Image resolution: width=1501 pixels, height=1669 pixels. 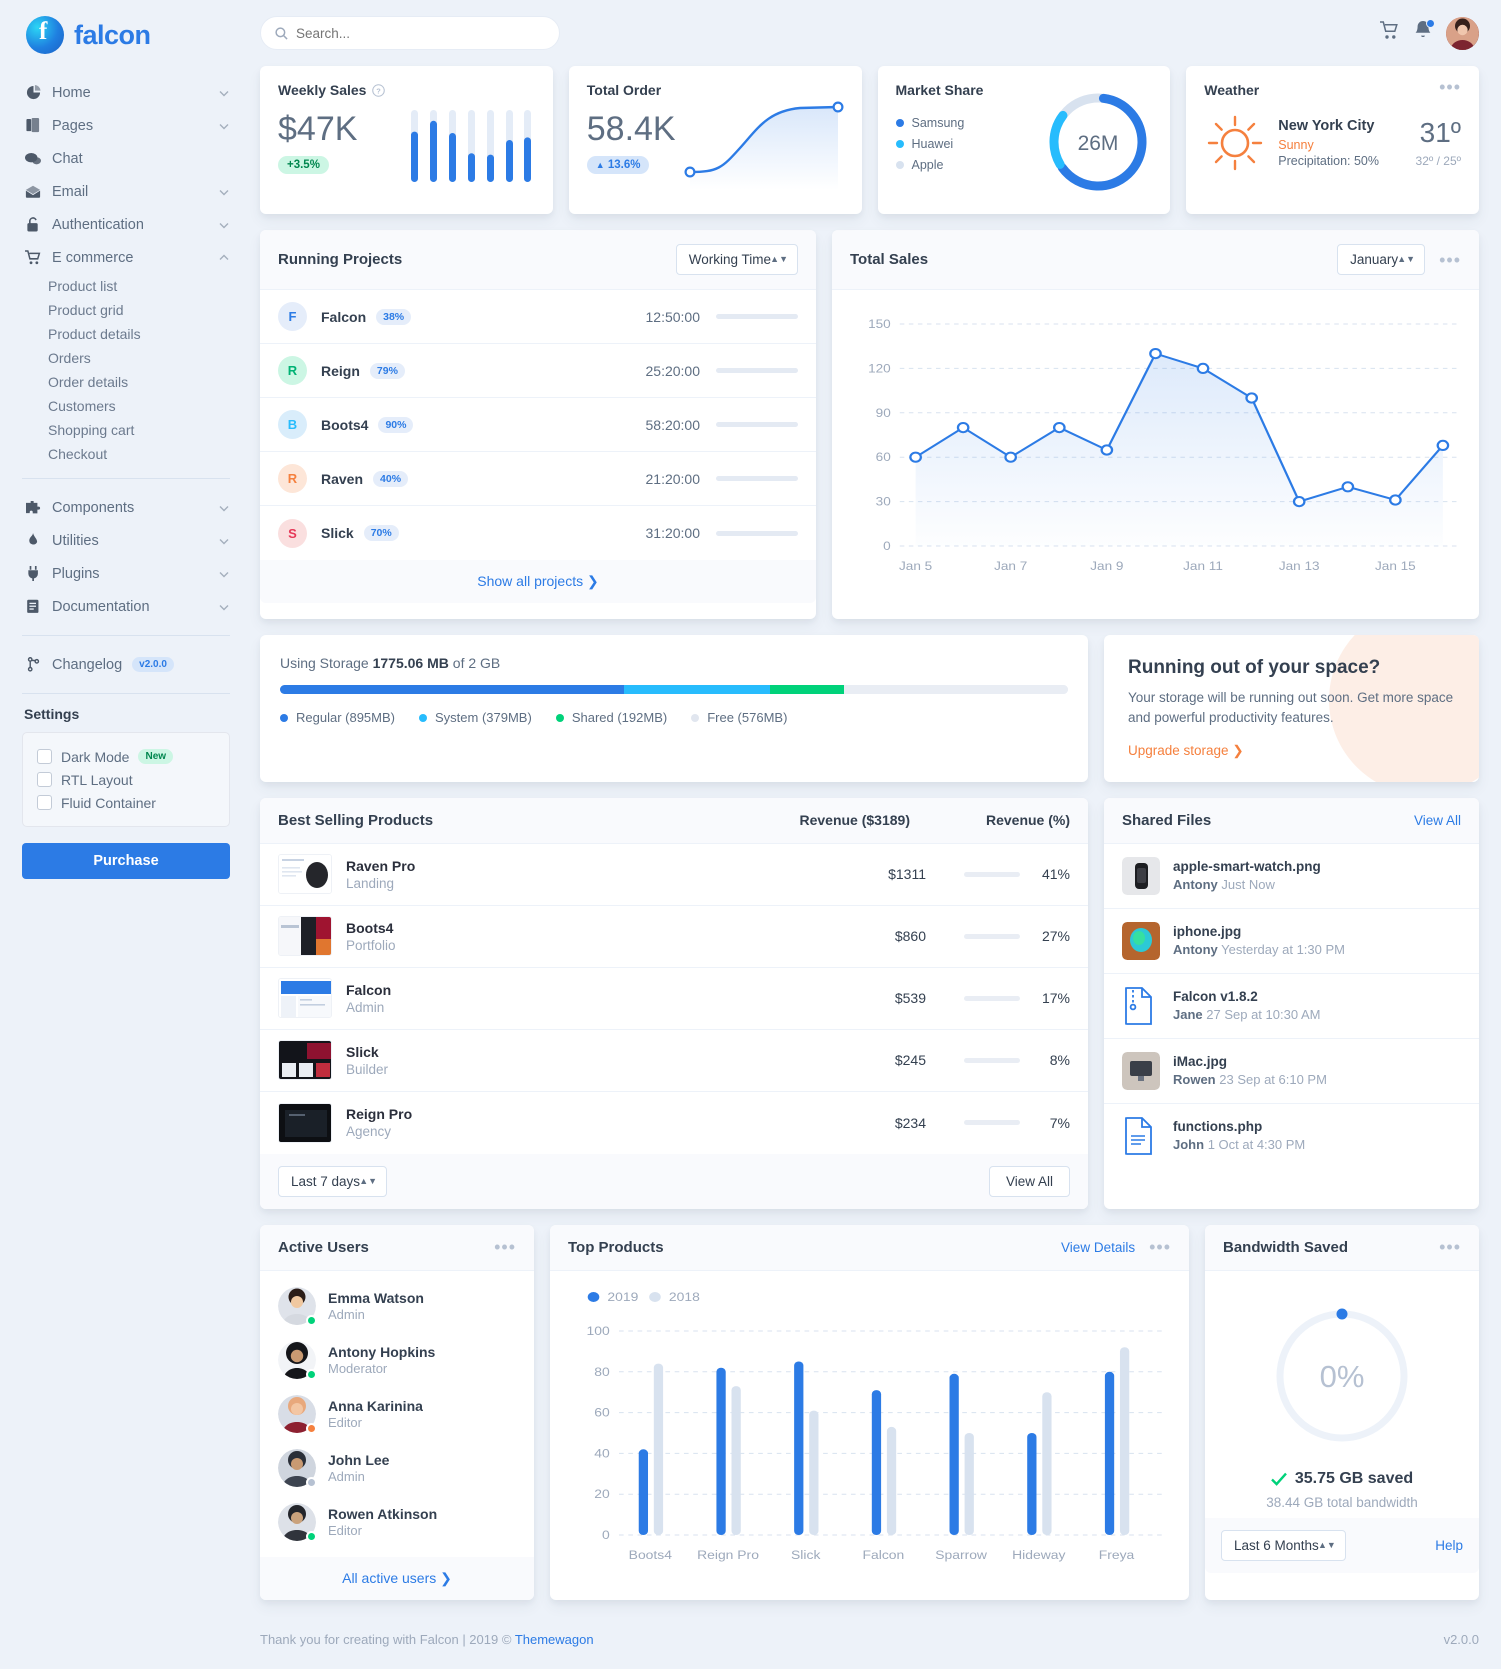 What do you see at coordinates (397, 1468) in the screenshot?
I see `list-item: John Lee Admin` at bounding box center [397, 1468].